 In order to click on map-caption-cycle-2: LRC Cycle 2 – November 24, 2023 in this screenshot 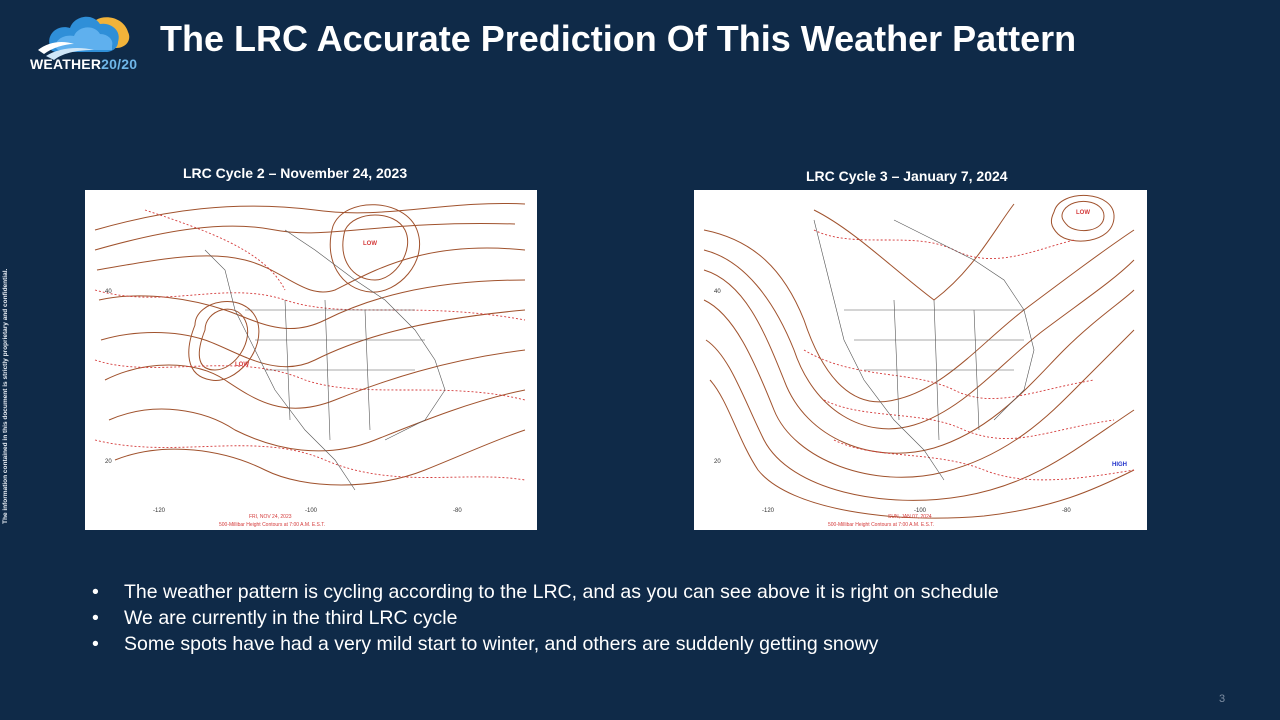, I will do `click(295, 173)`.